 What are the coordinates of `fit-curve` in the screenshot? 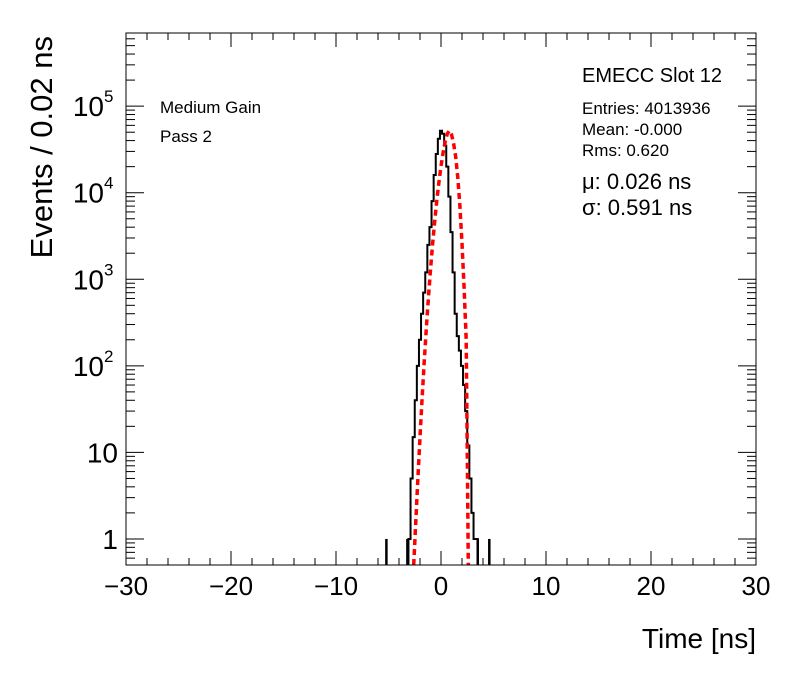 It's located at (441, 346).